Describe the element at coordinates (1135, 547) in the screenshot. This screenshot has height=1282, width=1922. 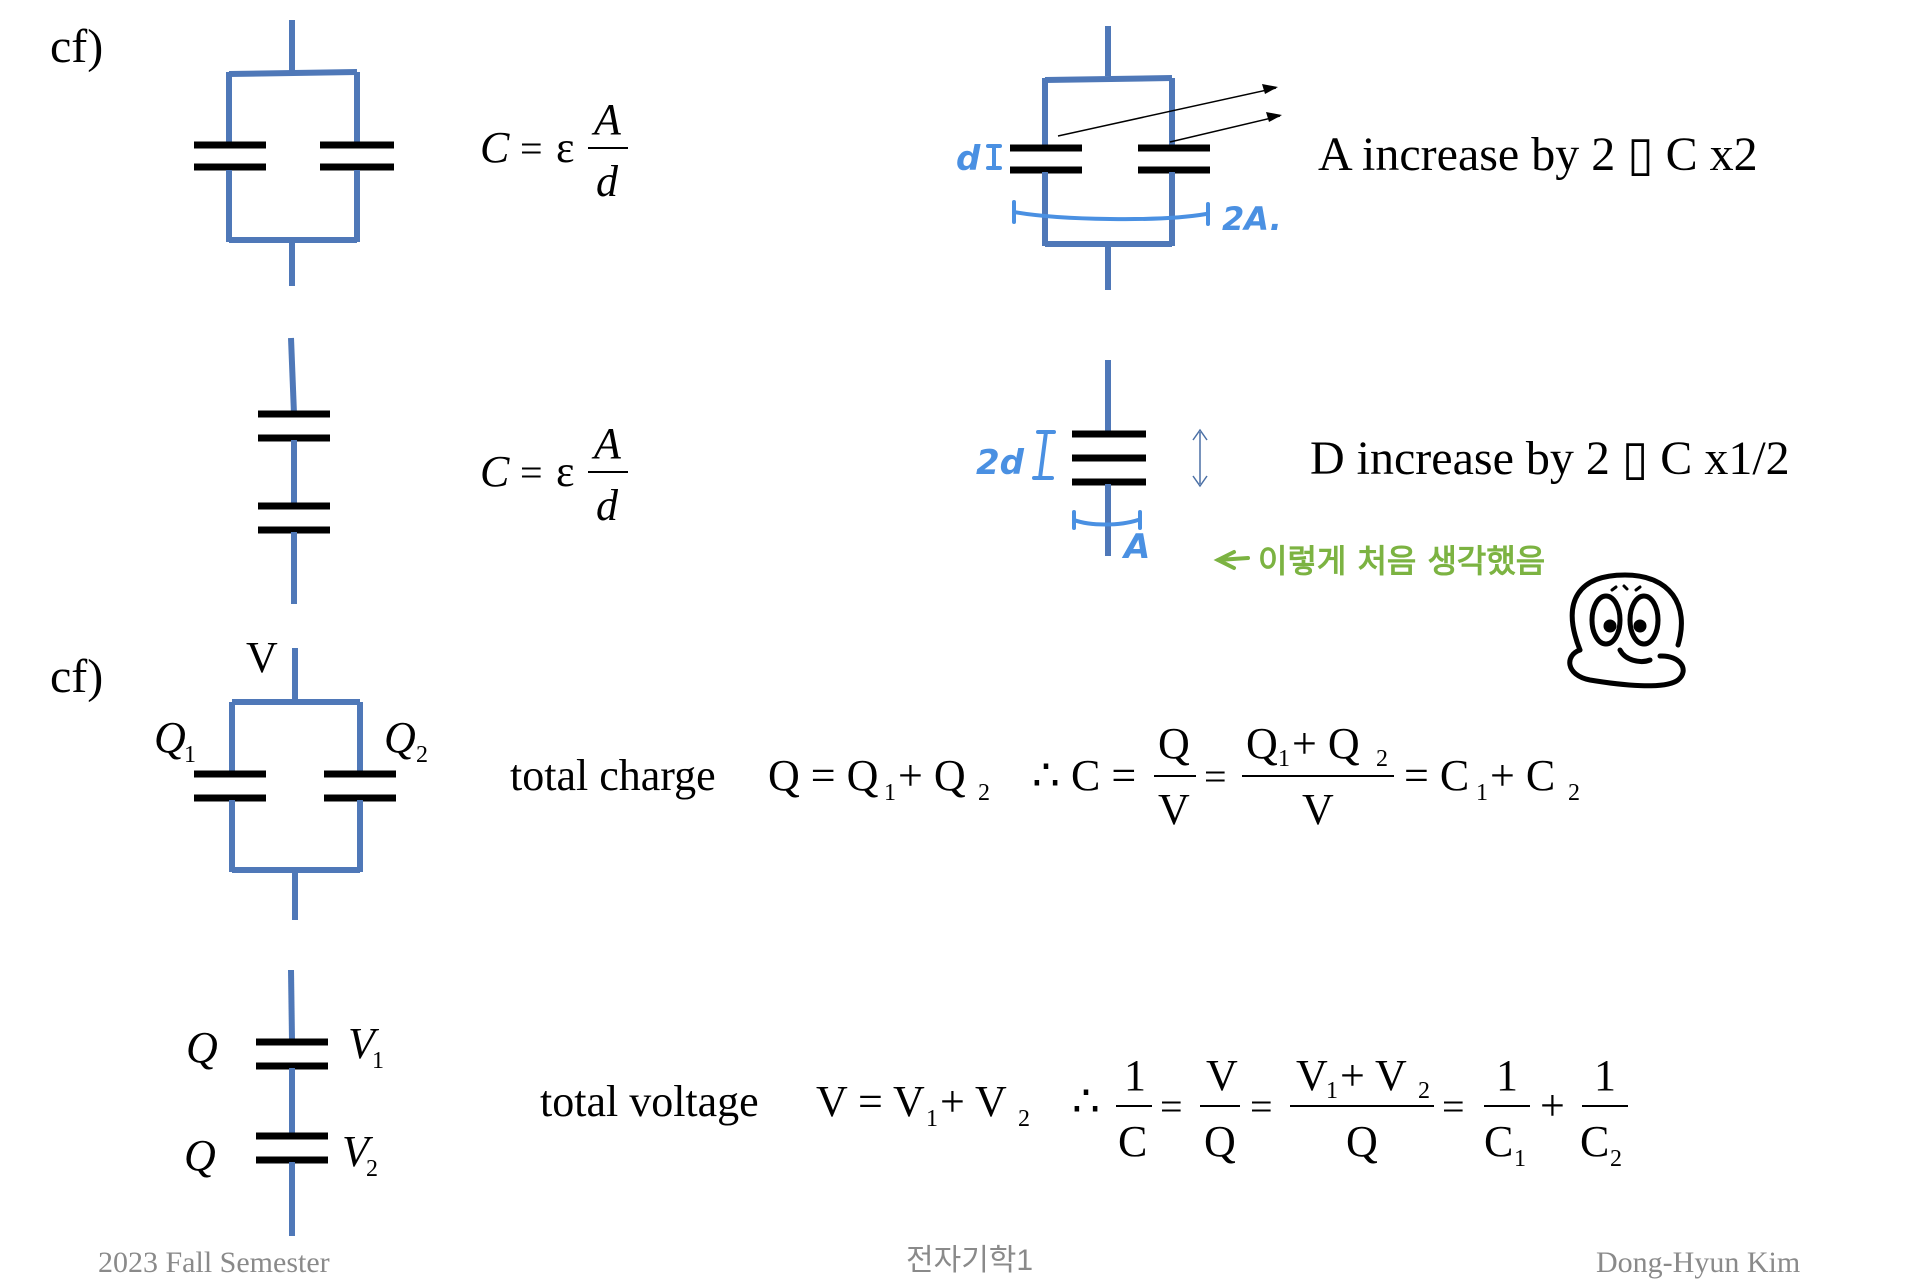
I see `handwritten-A-label: A` at that location.